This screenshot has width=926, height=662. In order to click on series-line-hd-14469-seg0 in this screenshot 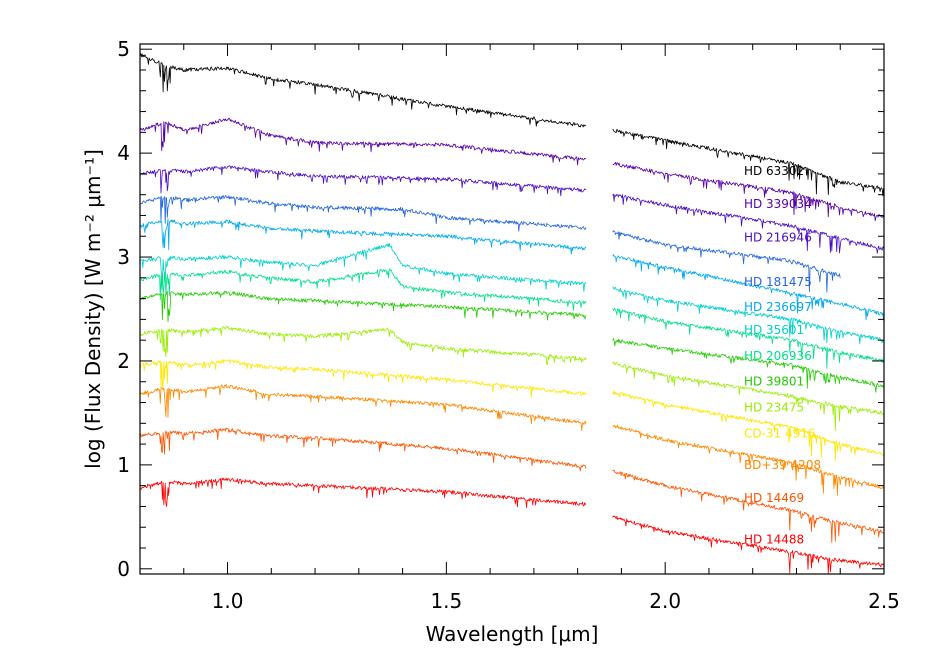, I will do `click(363, 449)`.